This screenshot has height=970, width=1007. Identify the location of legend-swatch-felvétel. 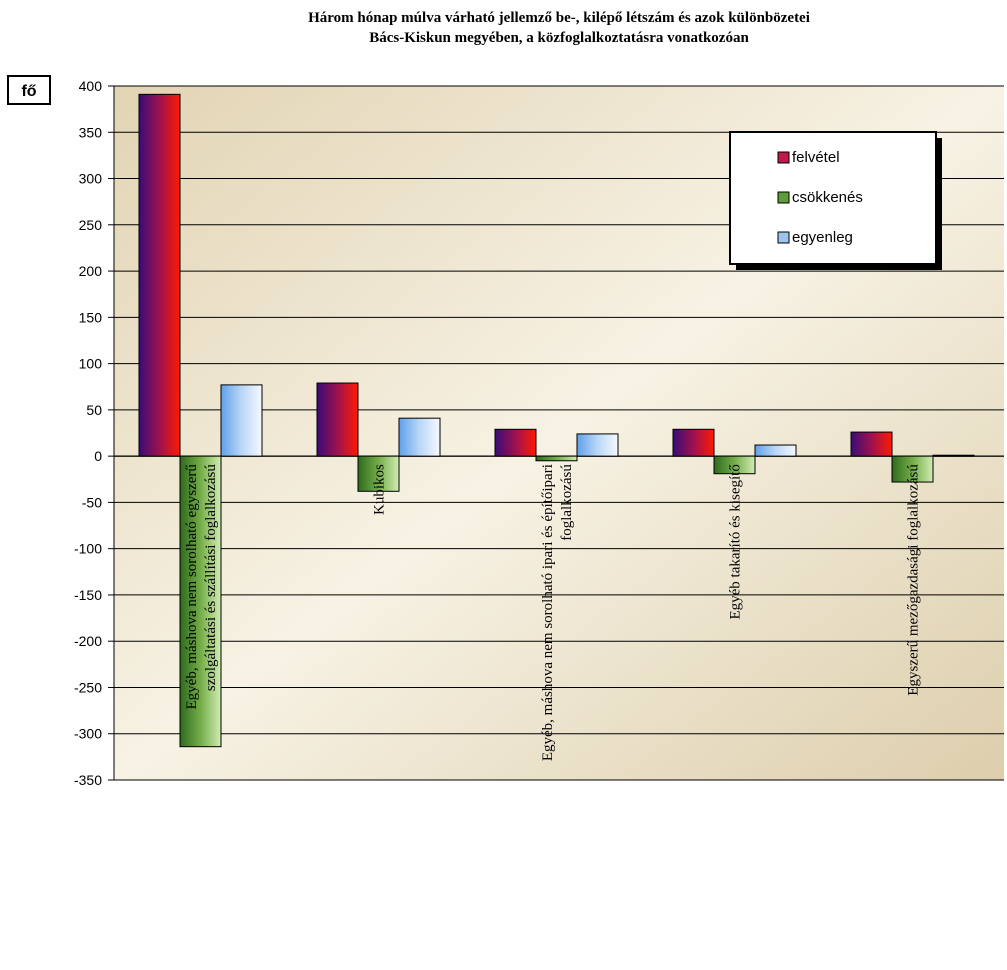
(783, 157).